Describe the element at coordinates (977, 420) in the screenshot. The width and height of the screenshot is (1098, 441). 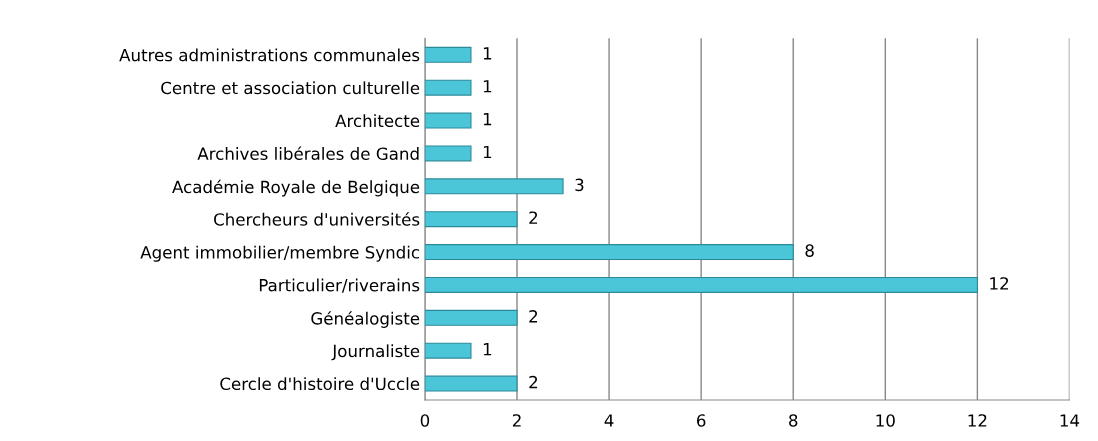
I see `x-tick-label: 12` at that location.